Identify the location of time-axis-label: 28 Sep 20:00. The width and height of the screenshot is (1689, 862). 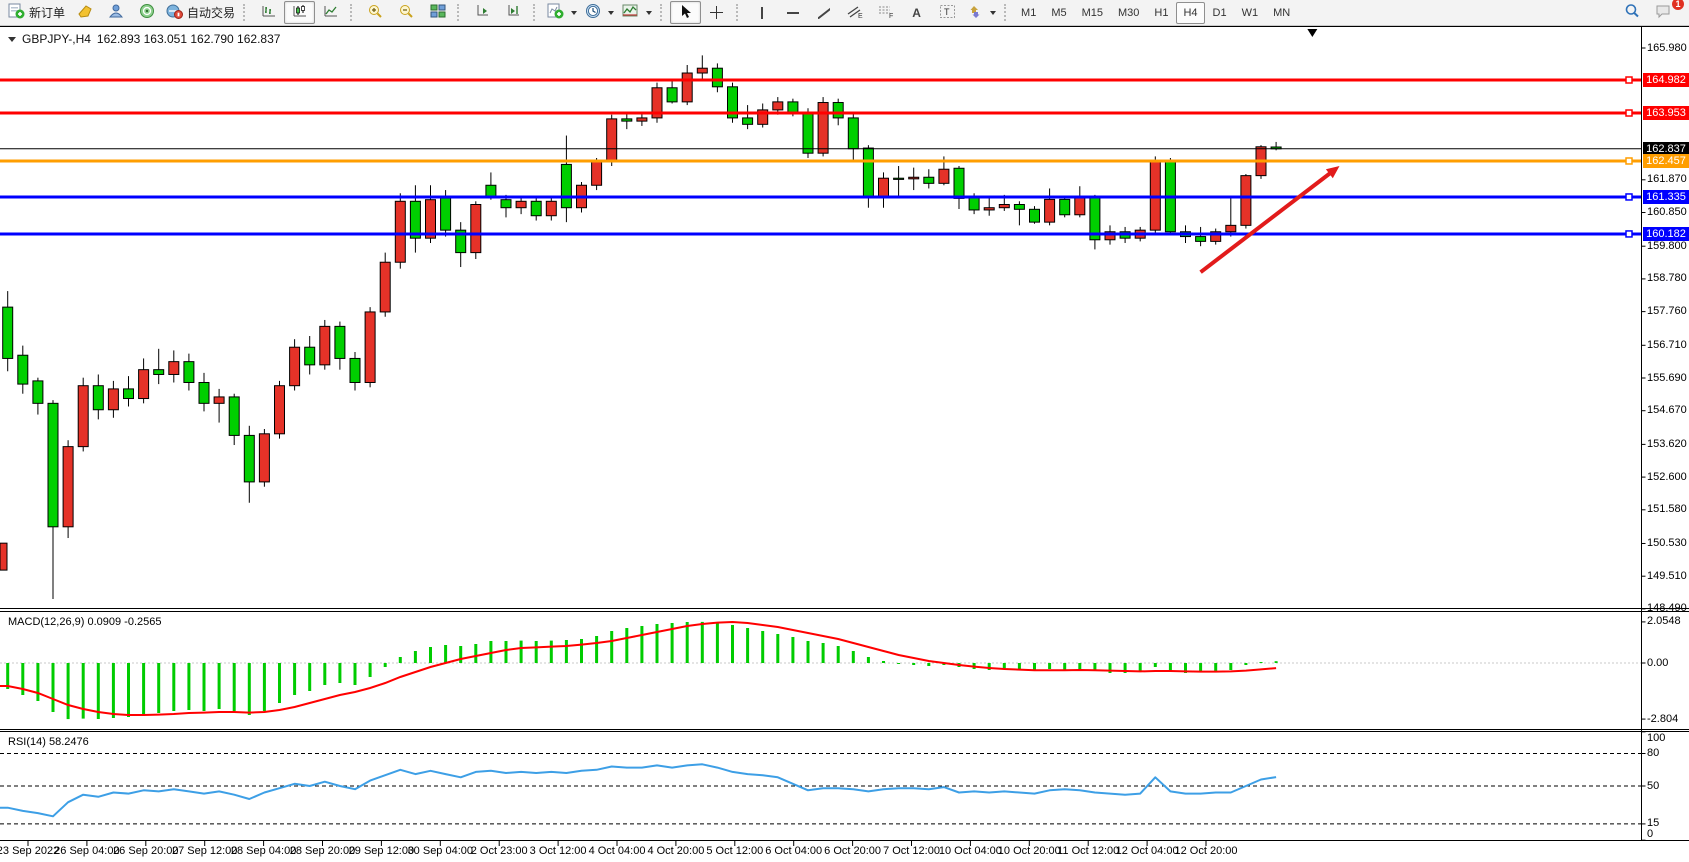
(322, 851).